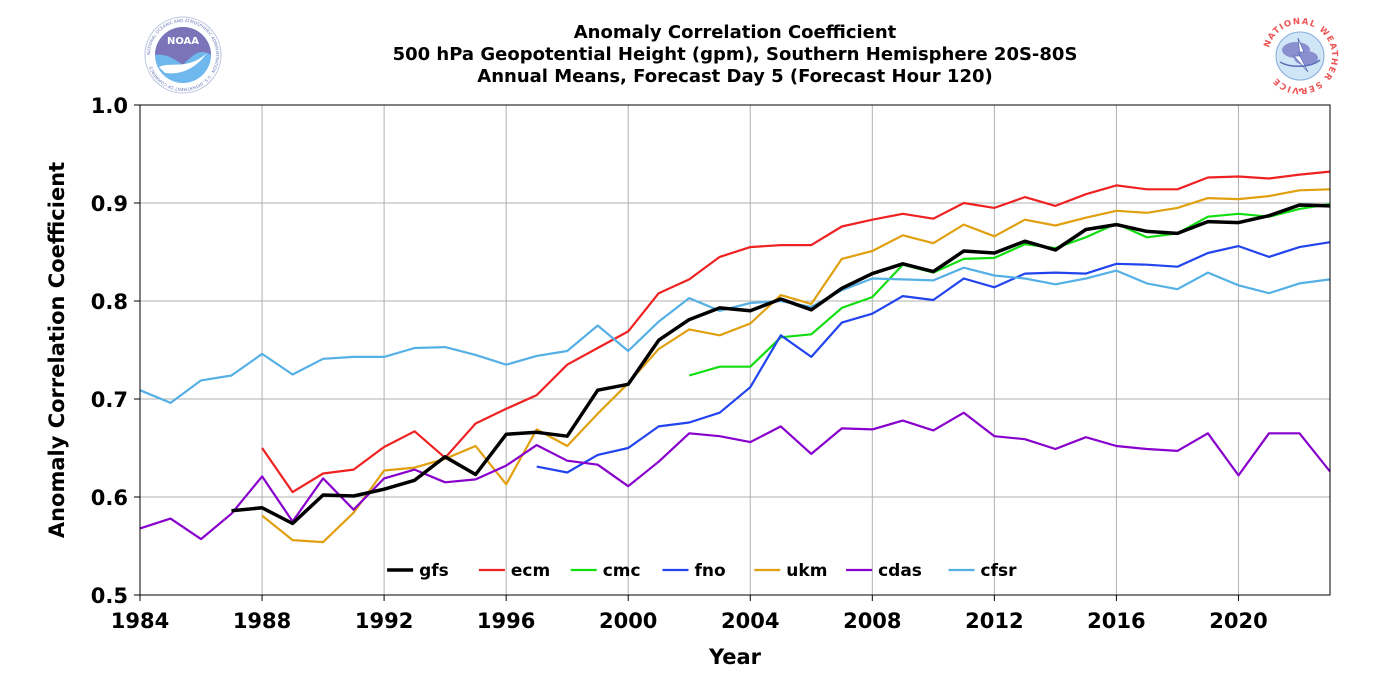 The image size is (1400, 700). Describe the element at coordinates (384, 621) in the screenshot. I see `x-tick-label: 1992` at that location.